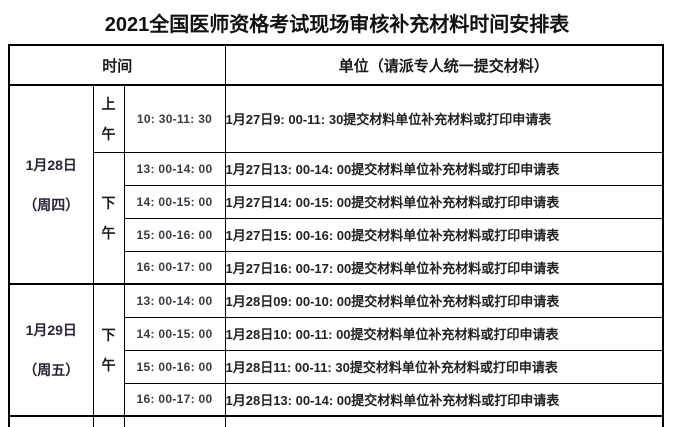 The image size is (674, 427). What do you see at coordinates (51, 164) in the screenshot?
I see `date-text: 1月28日` at bounding box center [51, 164].